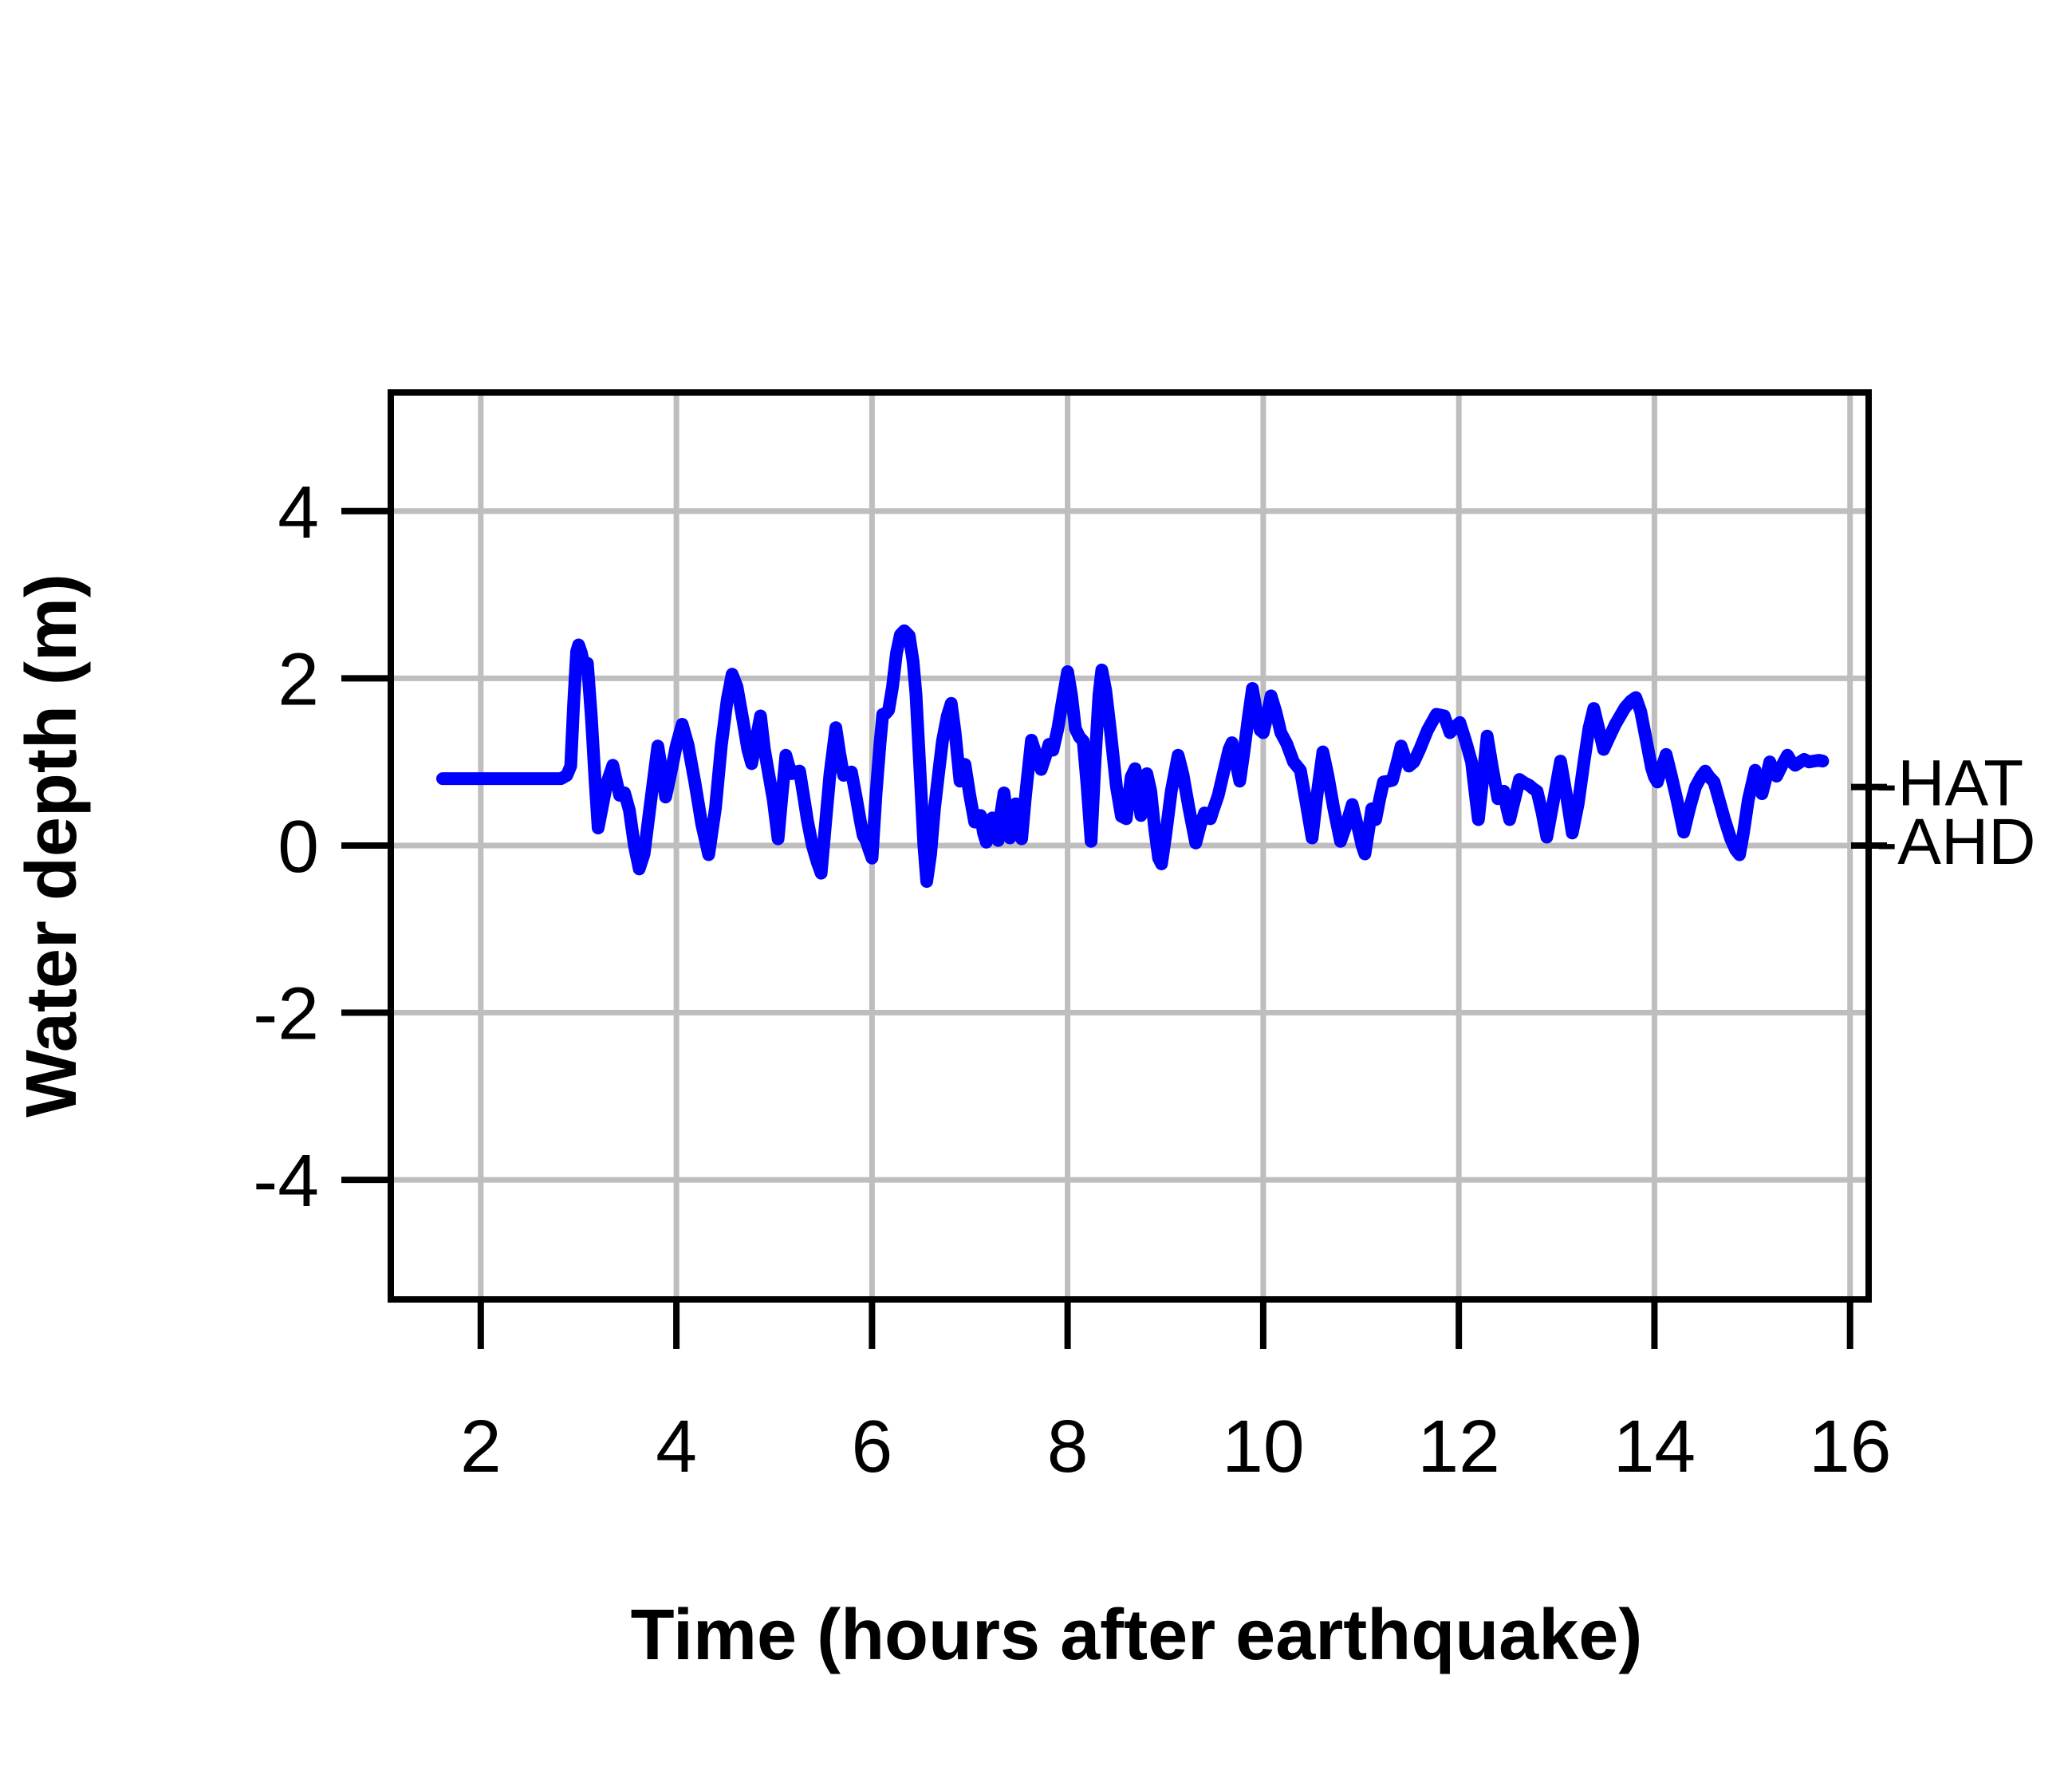 The image size is (2072, 1790). I want to click on x-axis-title: Time (hours after earthquake), so click(1137, 1635).